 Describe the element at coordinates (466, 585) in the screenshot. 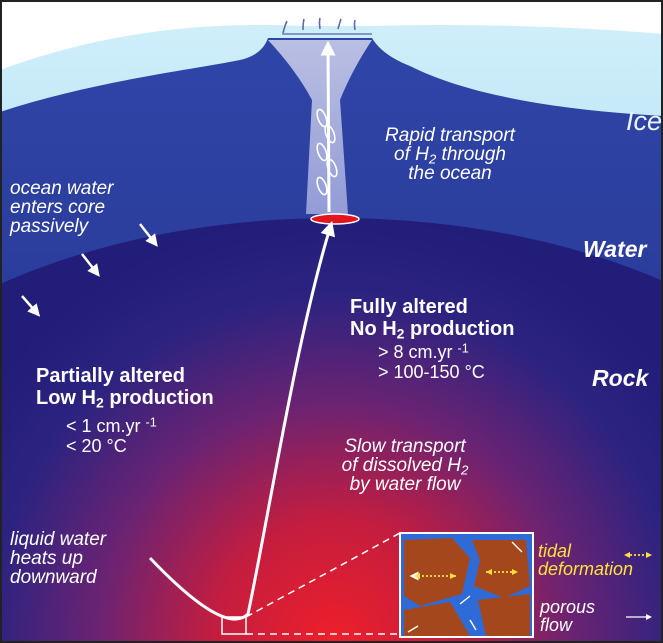

I see `inset-panel` at that location.